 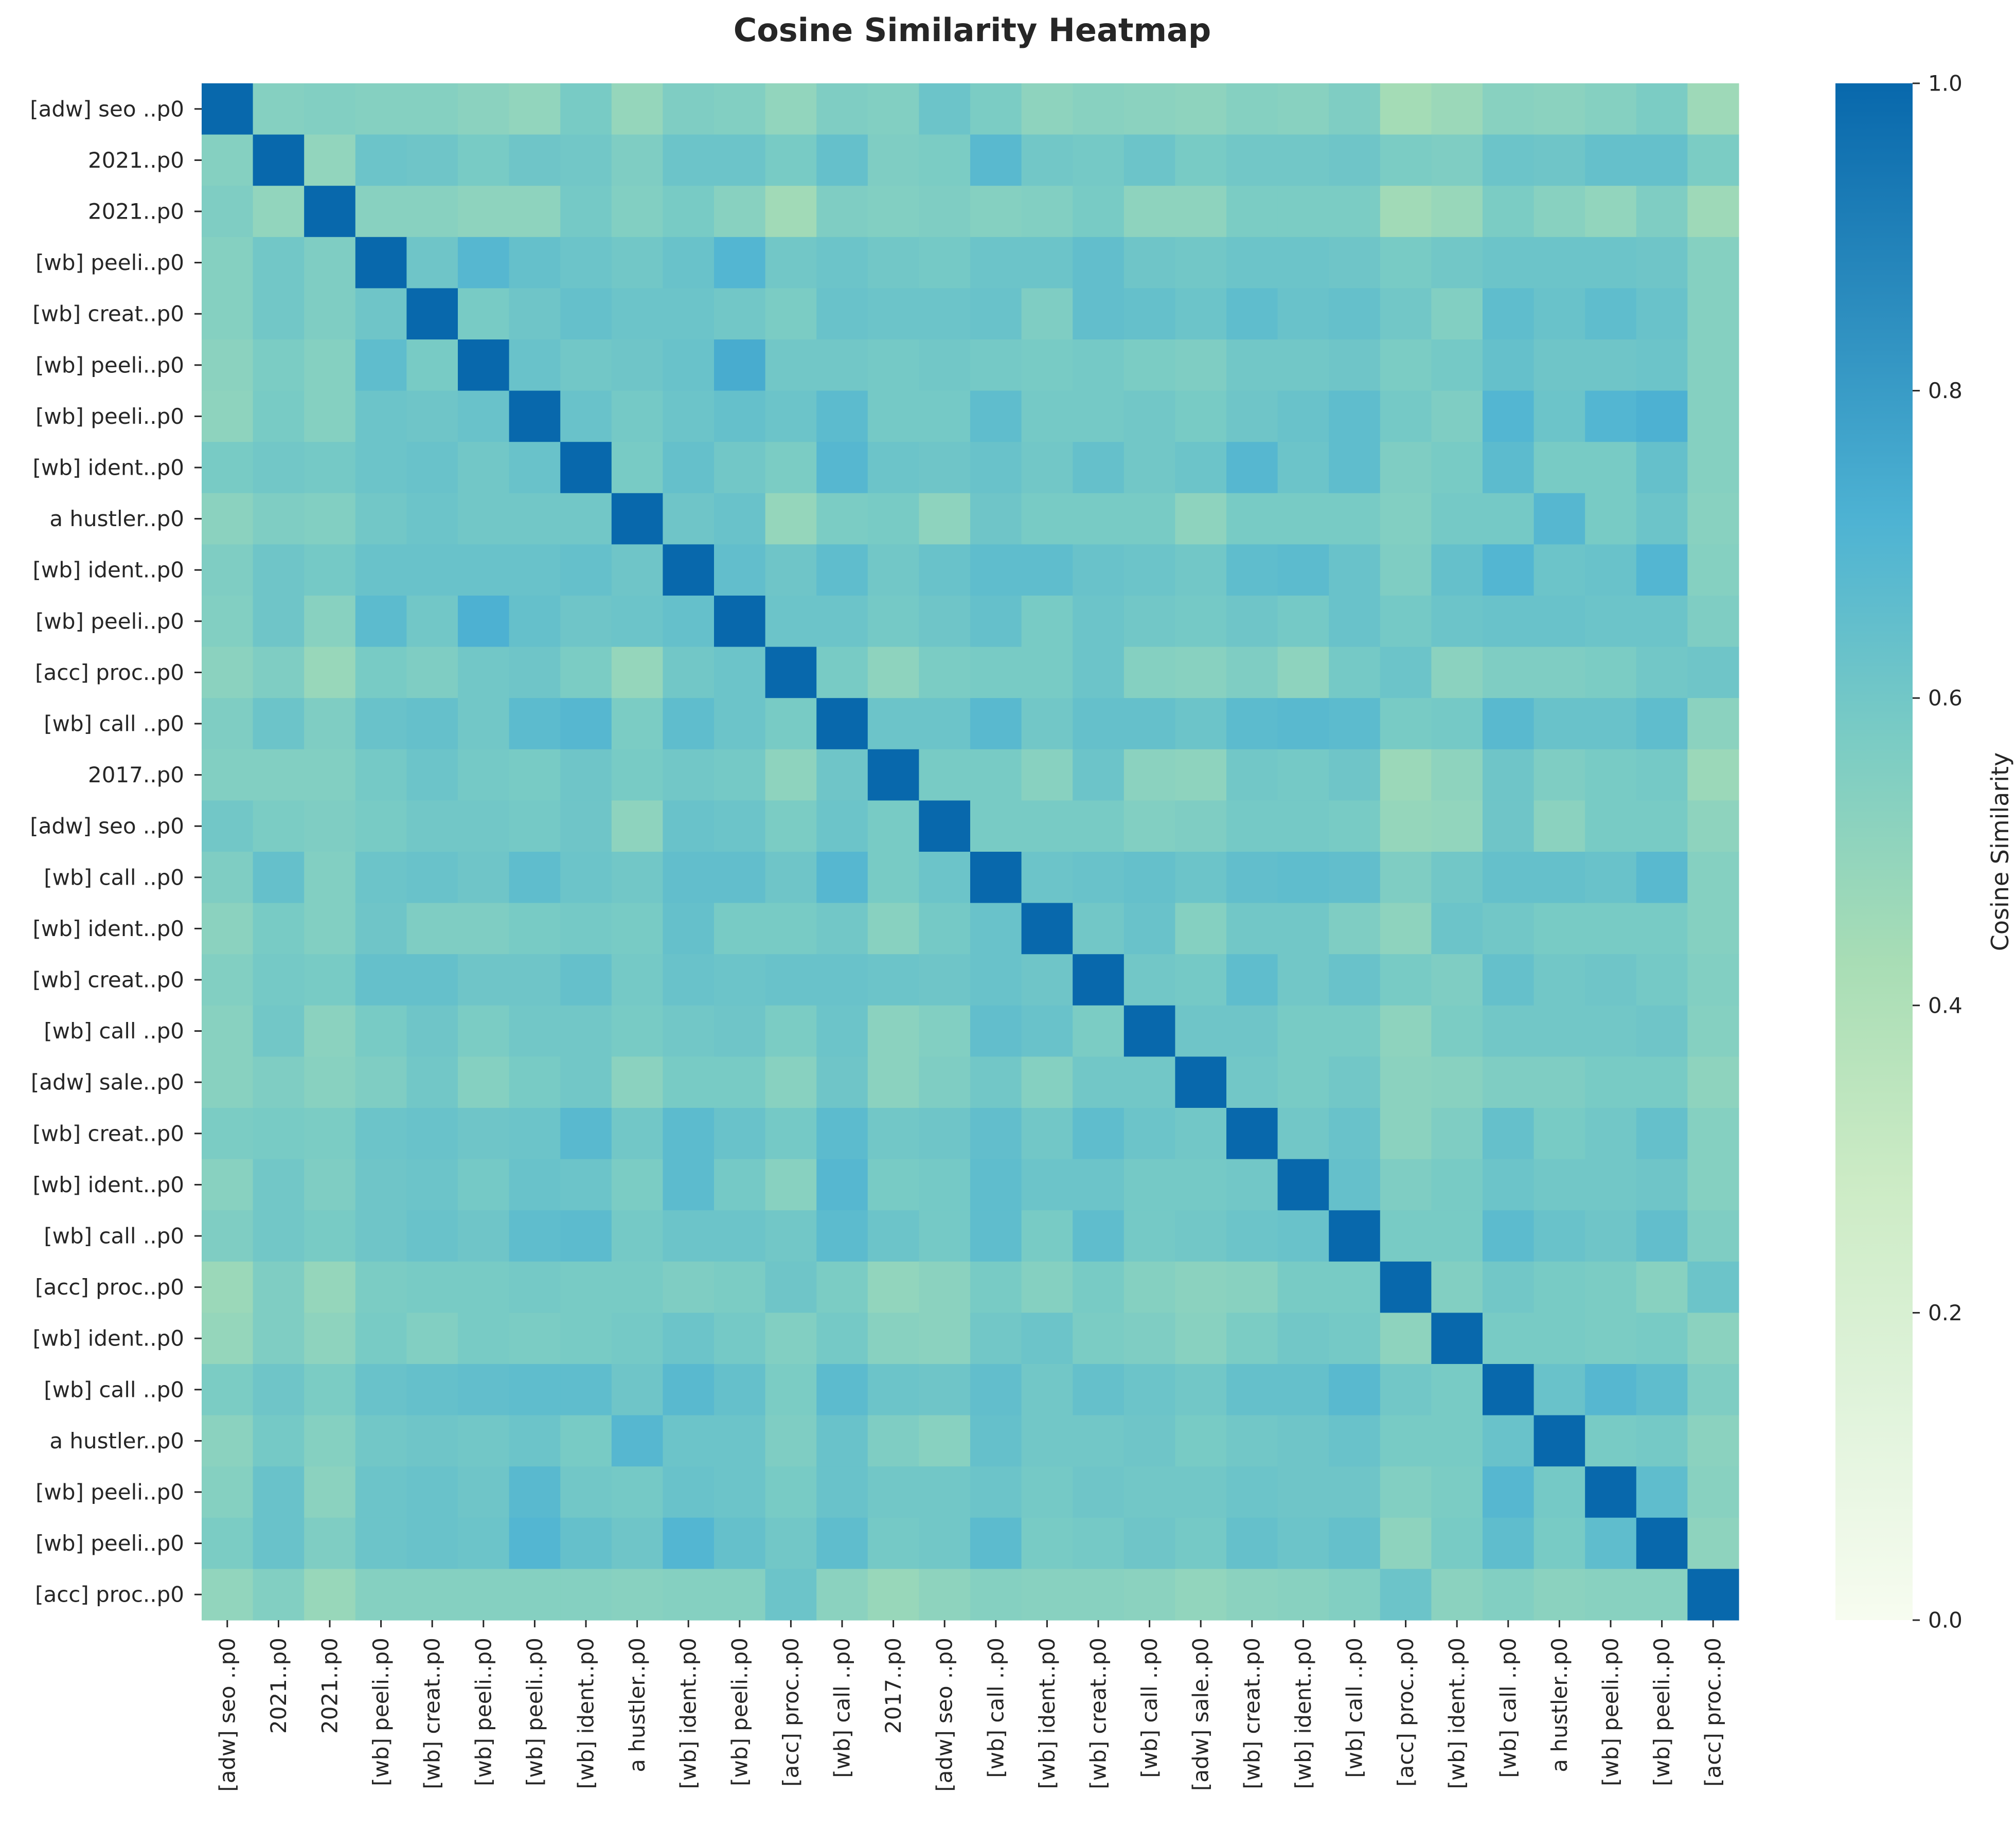 What do you see at coordinates (1945, 1005) in the screenshot?
I see `colorbar-tick-label: 0.4` at bounding box center [1945, 1005].